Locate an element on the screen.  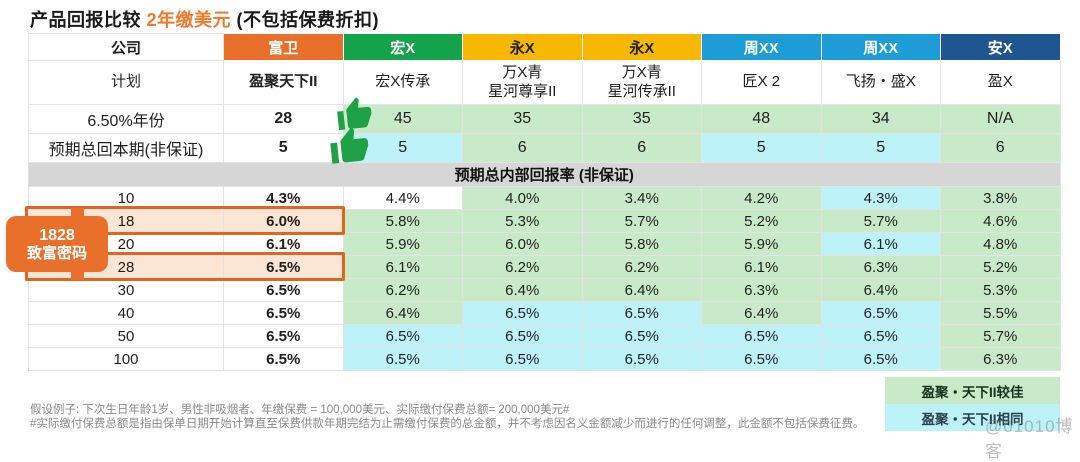
year-cell: 30 is located at coordinates (126, 290).